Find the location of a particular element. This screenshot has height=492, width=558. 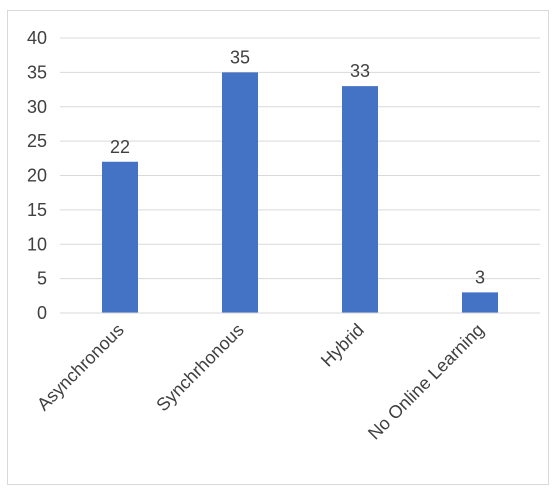

y-tick-label: 20 is located at coordinates (37, 176).